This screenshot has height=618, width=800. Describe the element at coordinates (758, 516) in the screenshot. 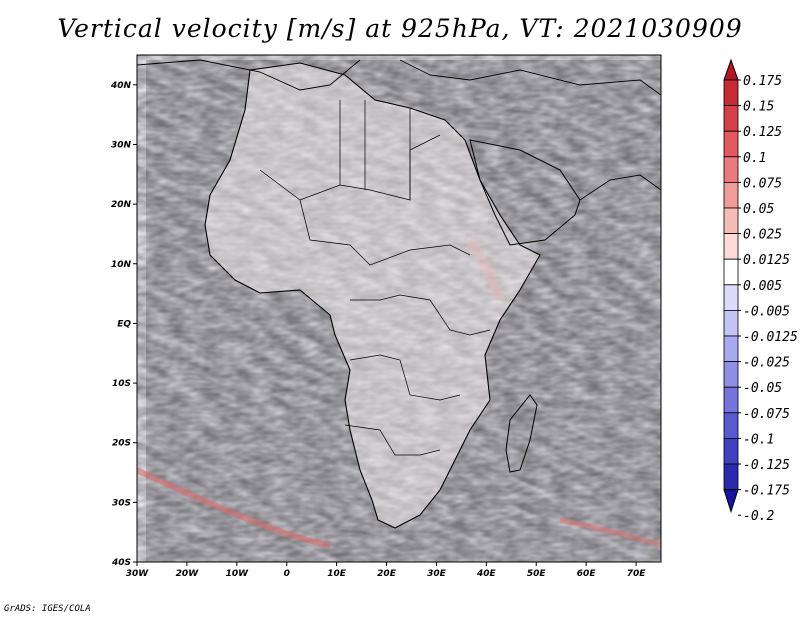

I see `colorbar-label: -0.2` at that location.